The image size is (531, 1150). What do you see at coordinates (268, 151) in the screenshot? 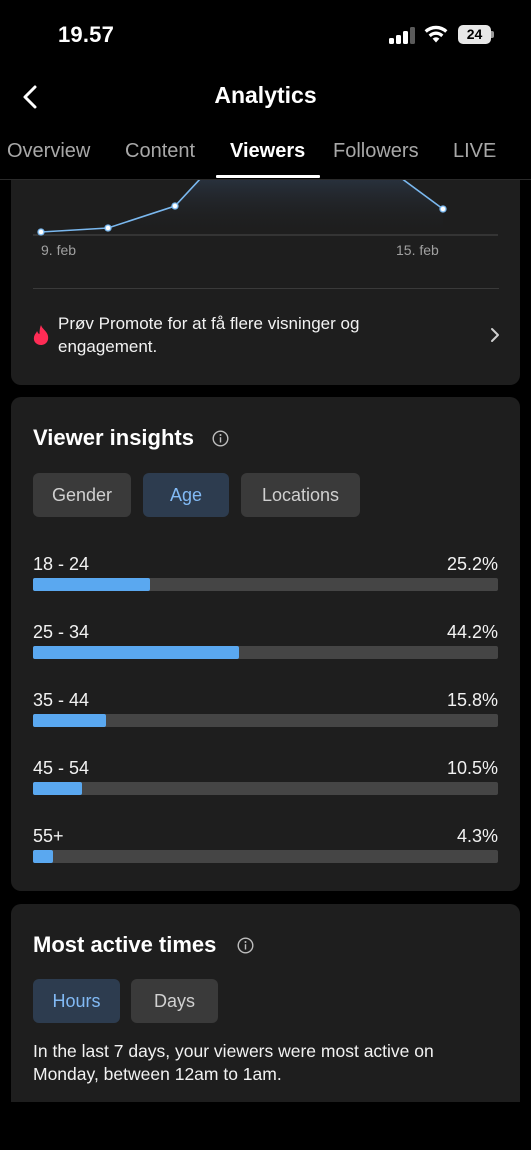
I see `tab-viewers: Viewers` at bounding box center [268, 151].